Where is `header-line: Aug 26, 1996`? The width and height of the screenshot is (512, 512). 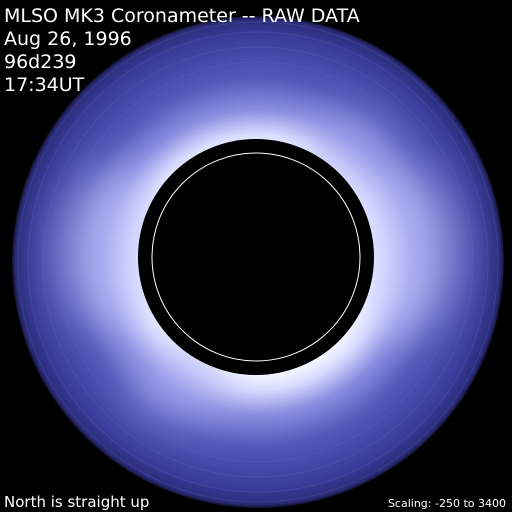
header-line: Aug 26, 1996 is located at coordinates (68, 39).